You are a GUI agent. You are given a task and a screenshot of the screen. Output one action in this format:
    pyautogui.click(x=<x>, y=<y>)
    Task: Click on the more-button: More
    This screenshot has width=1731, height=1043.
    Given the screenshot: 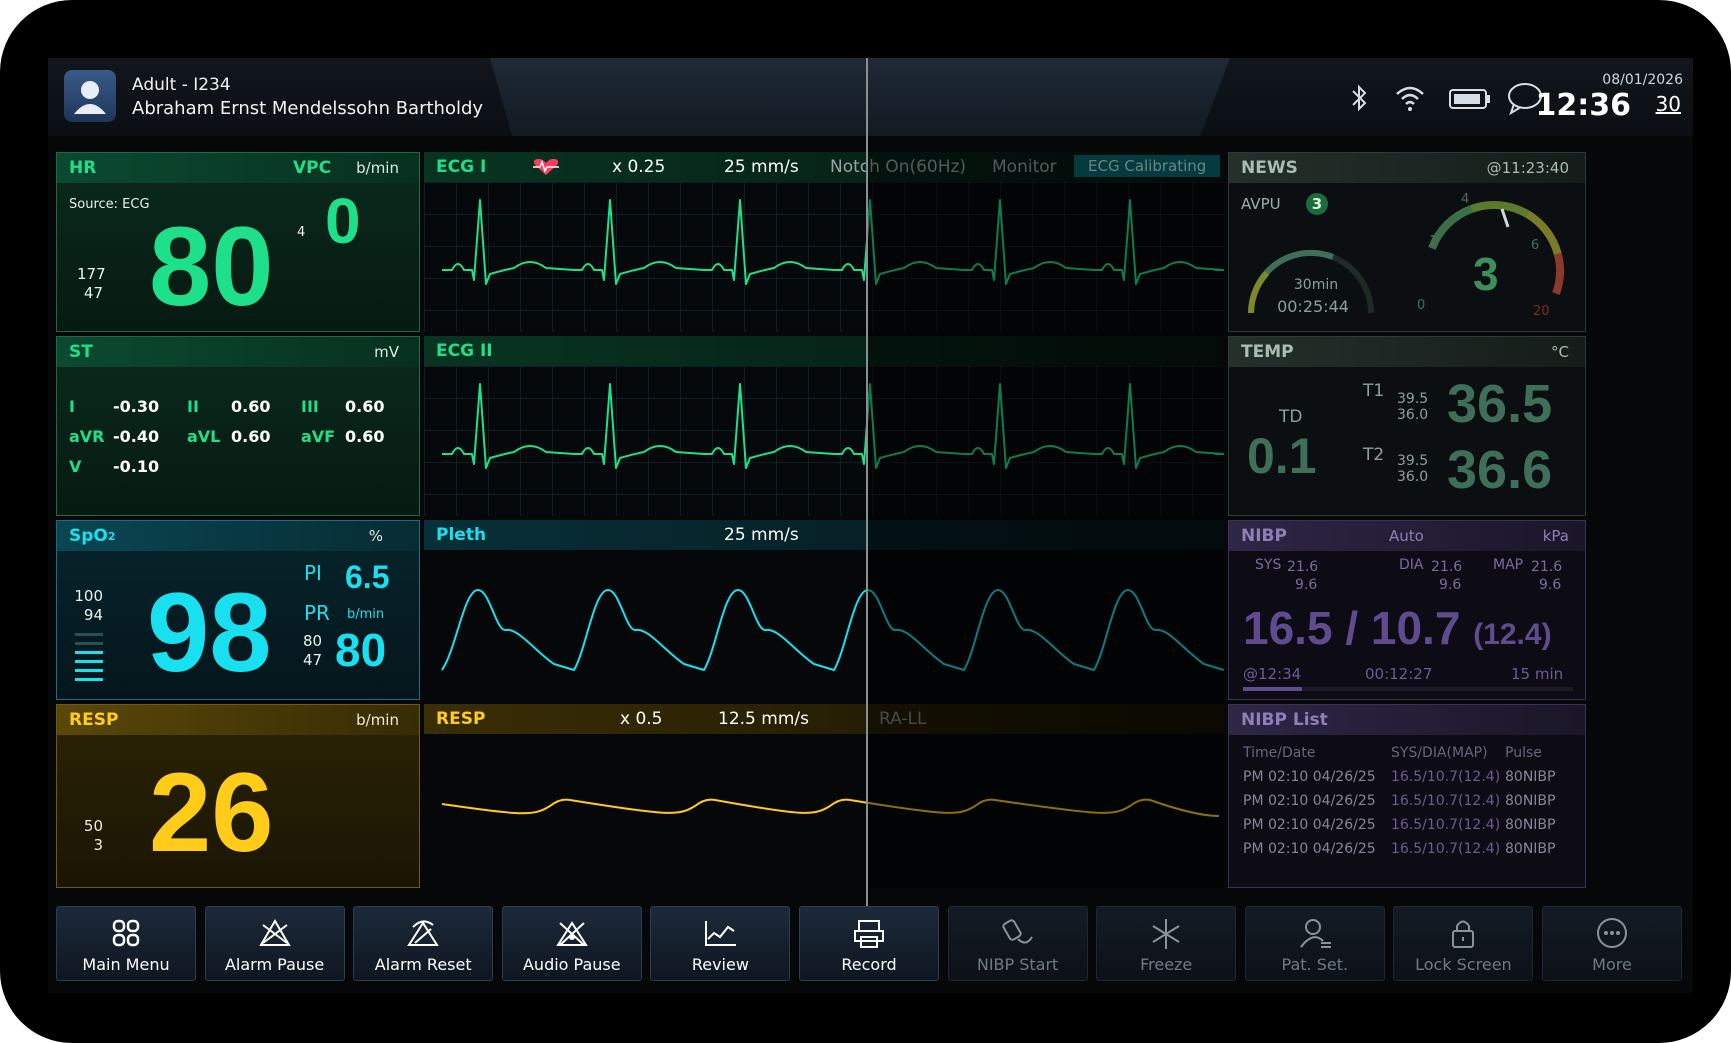 What is the action you would take?
    pyautogui.click(x=1612, y=943)
    